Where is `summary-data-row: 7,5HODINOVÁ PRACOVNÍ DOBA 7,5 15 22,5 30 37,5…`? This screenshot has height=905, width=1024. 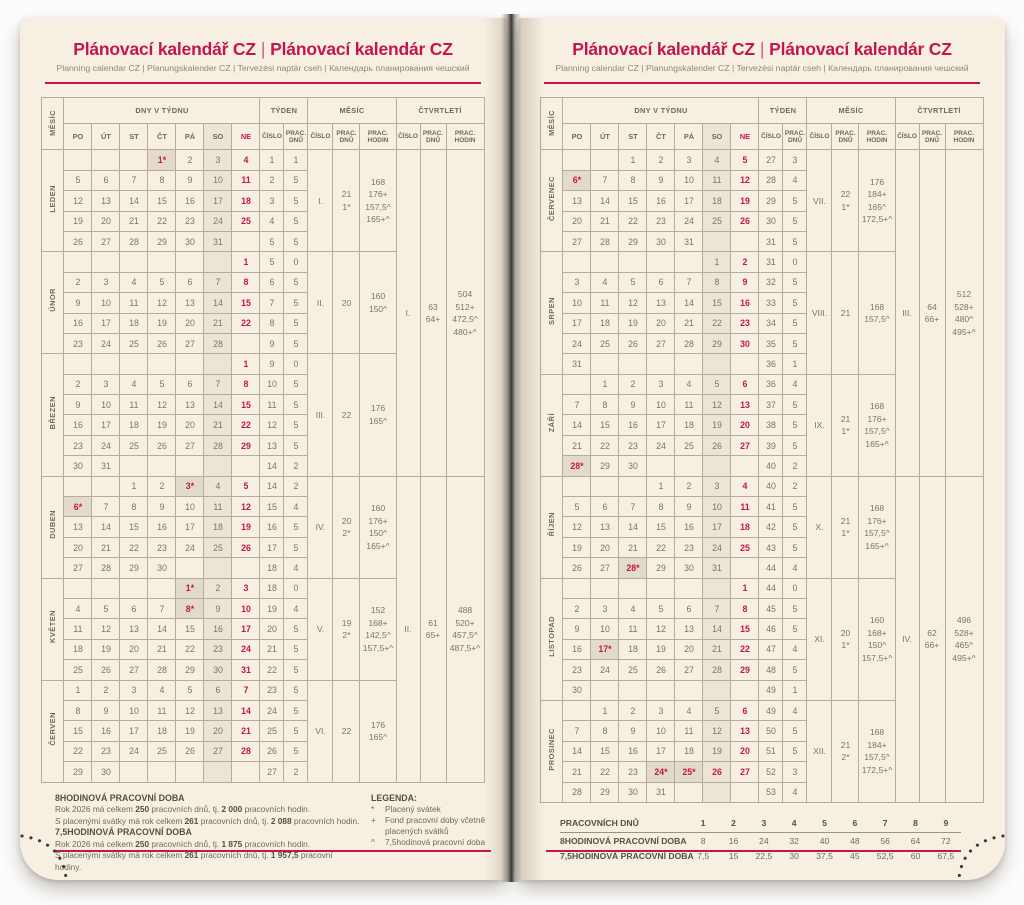 summary-data-row: 7,5HODINOVÁ PRACOVNÍ DOBA 7,5 15 22,5 30 37,5… is located at coordinates (760, 856).